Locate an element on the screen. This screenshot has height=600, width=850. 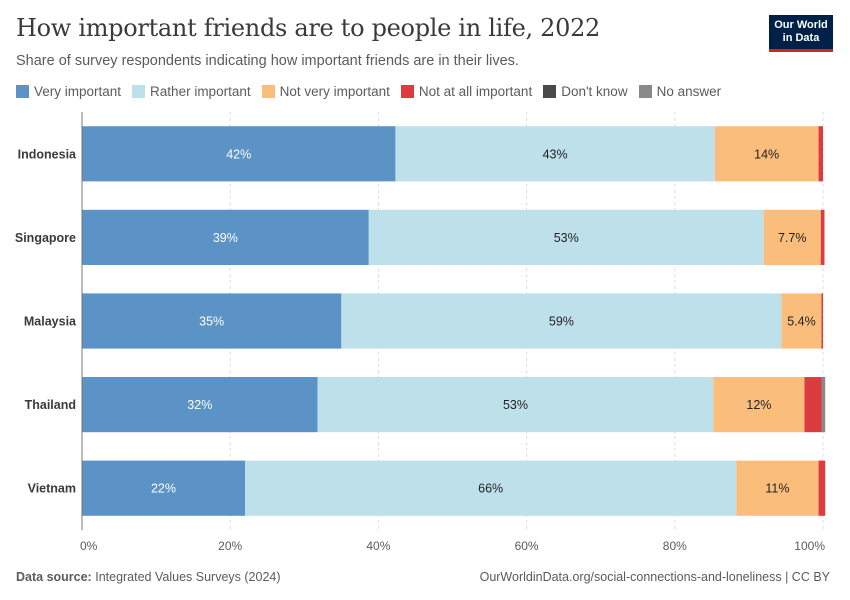
bar-indonesia-very-important is located at coordinates (239, 154).